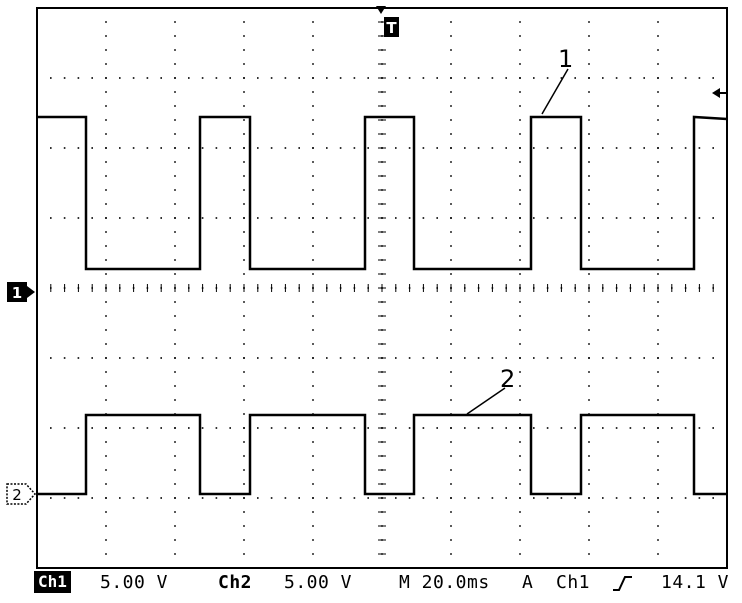 The width and height of the screenshot is (742, 603). What do you see at coordinates (695, 582) in the screenshot?
I see `trigger-level: 14.1 V` at bounding box center [695, 582].